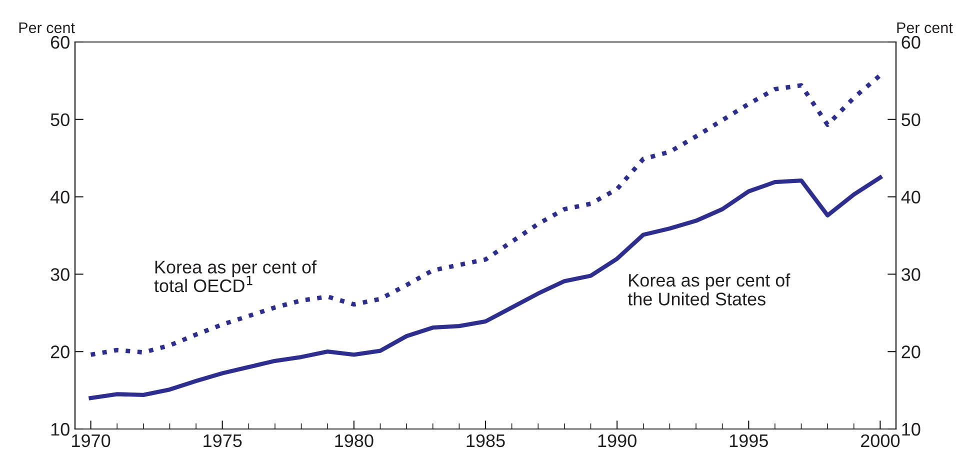  I want to click on x-tick-label: 2000, so click(880, 441).